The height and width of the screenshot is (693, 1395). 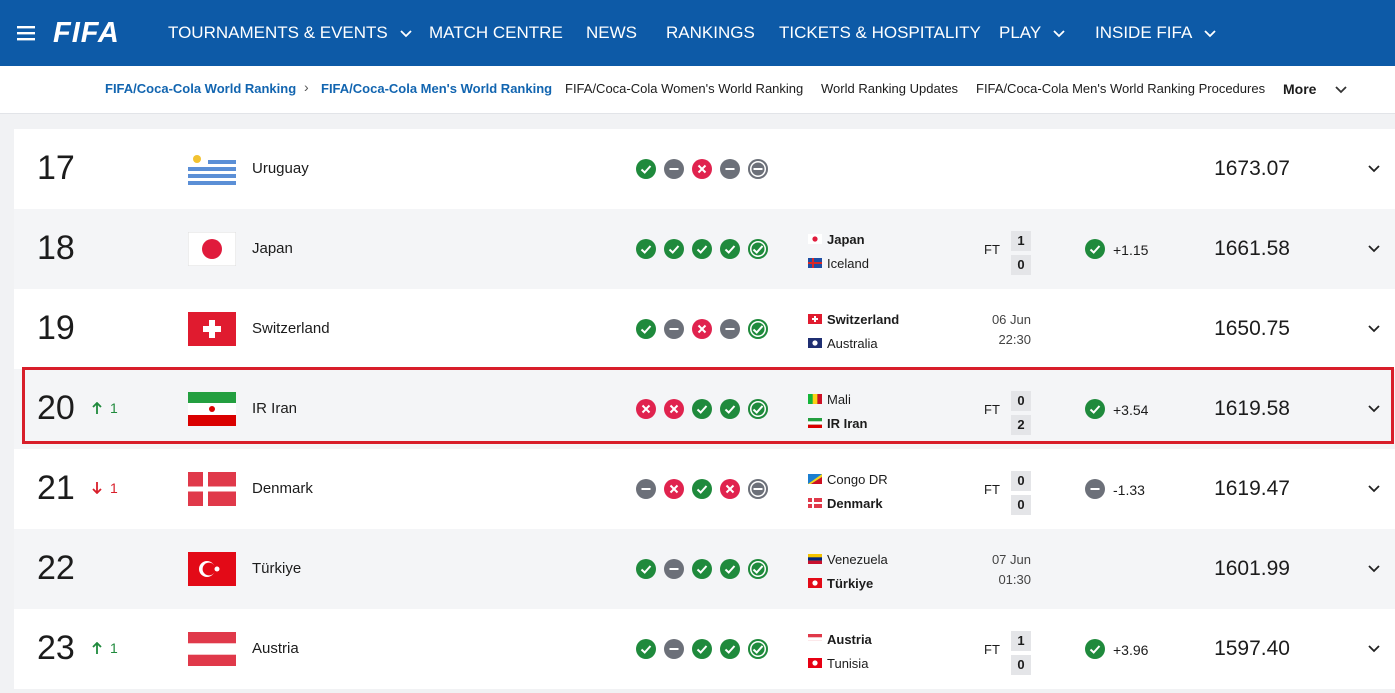 What do you see at coordinates (1095, 649) in the screenshot?
I see `result-W` at bounding box center [1095, 649].